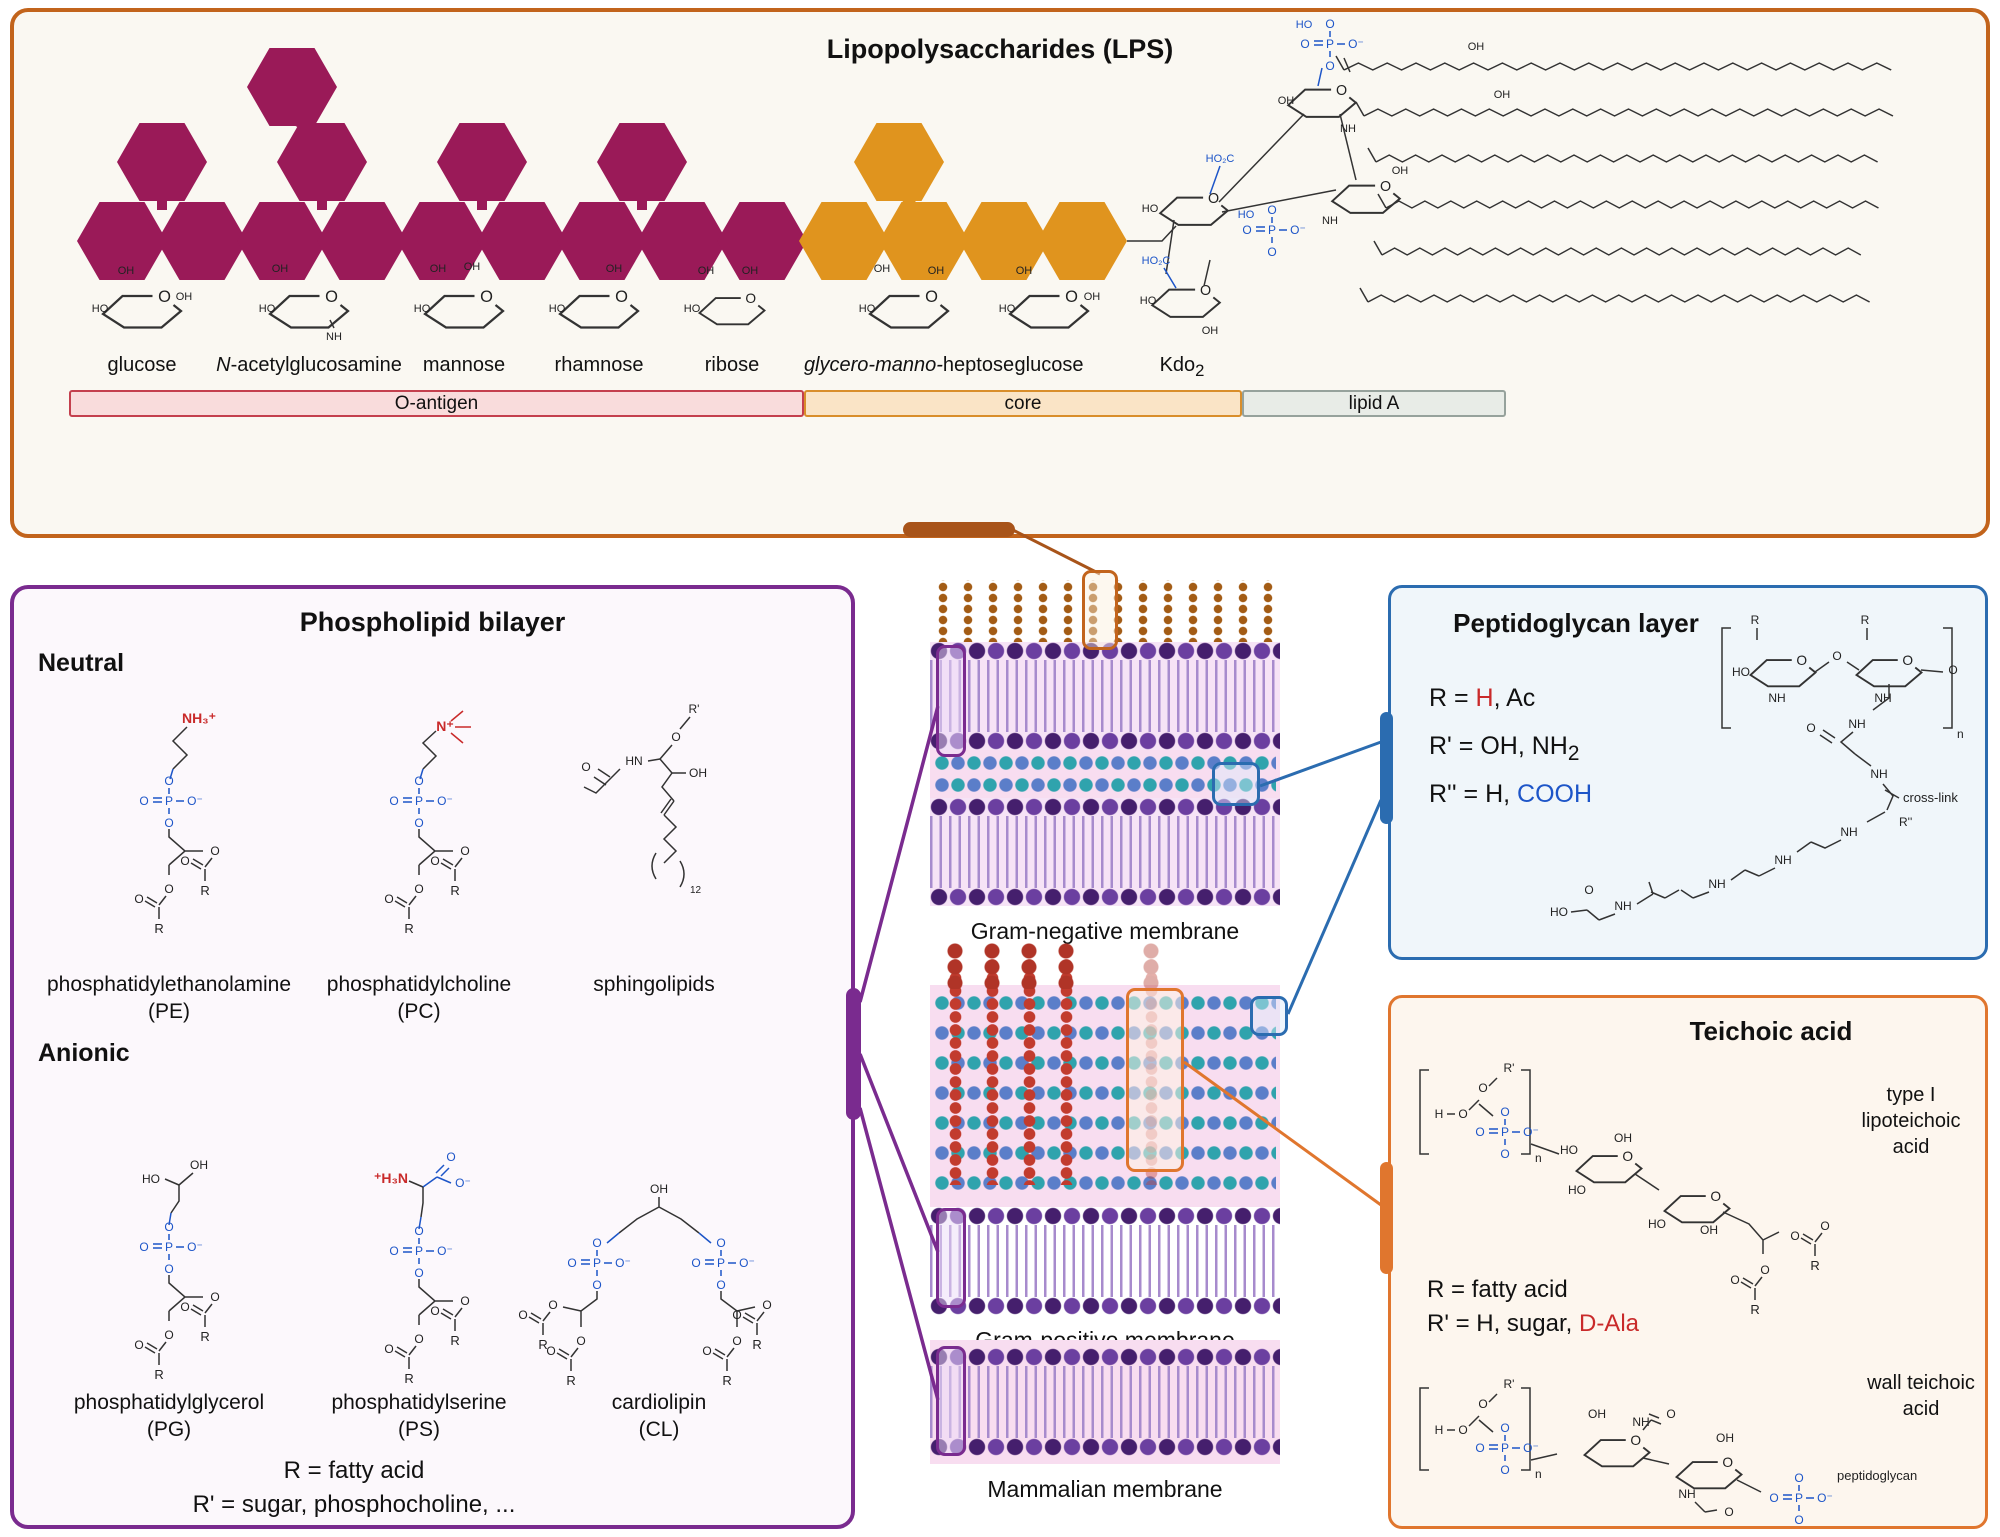 Image resolution: width=2000 pixels, height=1537 pixels. I want to click on sugar-label-ribose: ribose, so click(732, 365).